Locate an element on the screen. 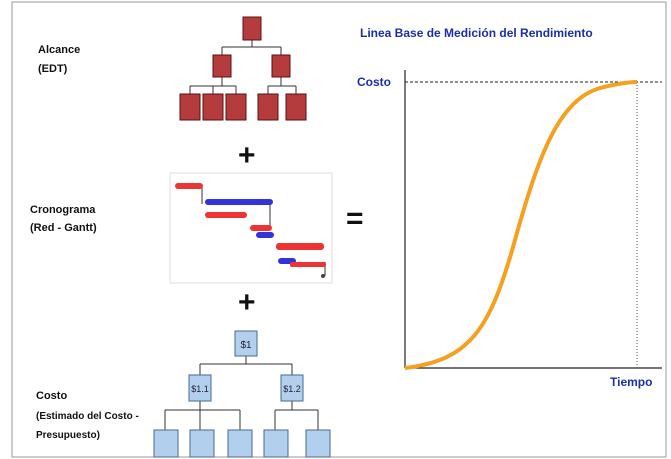 This screenshot has height=459, width=671. scope-sub: (EDT) is located at coordinates (53, 69).